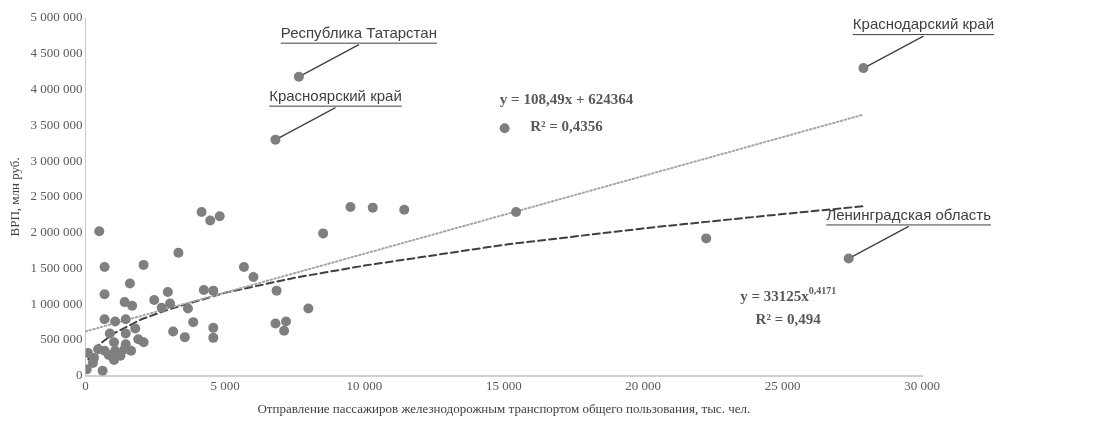 The image size is (1102, 425). I want to click on y-tick-label: 2 500 000, so click(56, 196).